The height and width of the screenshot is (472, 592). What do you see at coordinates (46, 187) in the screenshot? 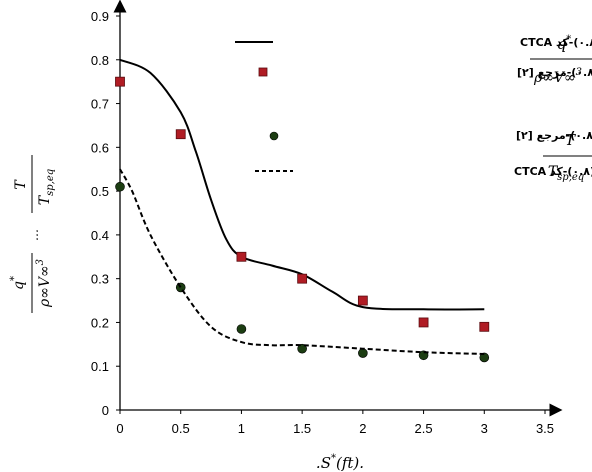
I see `y-label-right-denominator: Tsp,eq` at bounding box center [46, 187].